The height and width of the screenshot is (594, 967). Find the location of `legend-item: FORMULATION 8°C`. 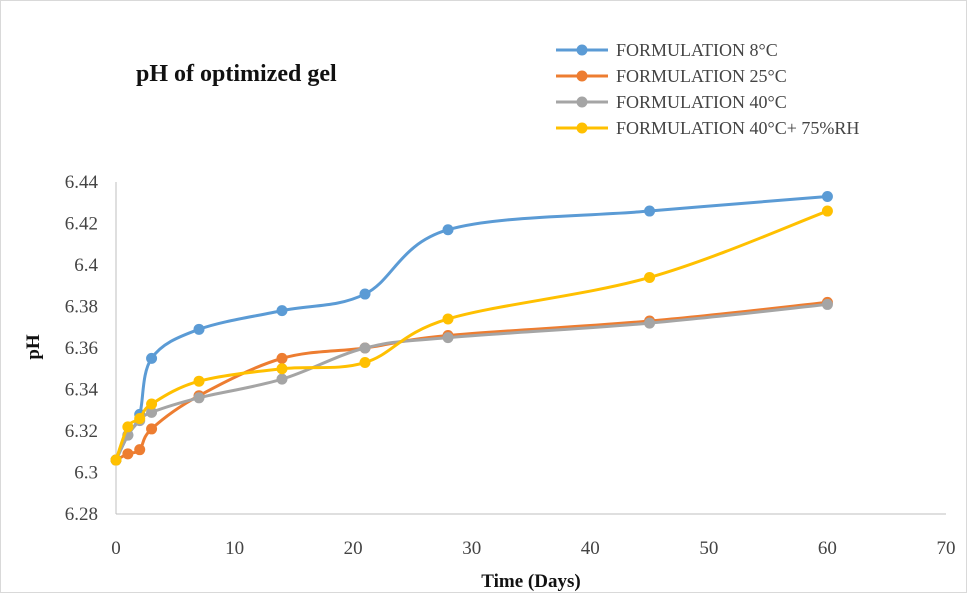

legend-item: FORMULATION 8°C is located at coordinates (667, 50).